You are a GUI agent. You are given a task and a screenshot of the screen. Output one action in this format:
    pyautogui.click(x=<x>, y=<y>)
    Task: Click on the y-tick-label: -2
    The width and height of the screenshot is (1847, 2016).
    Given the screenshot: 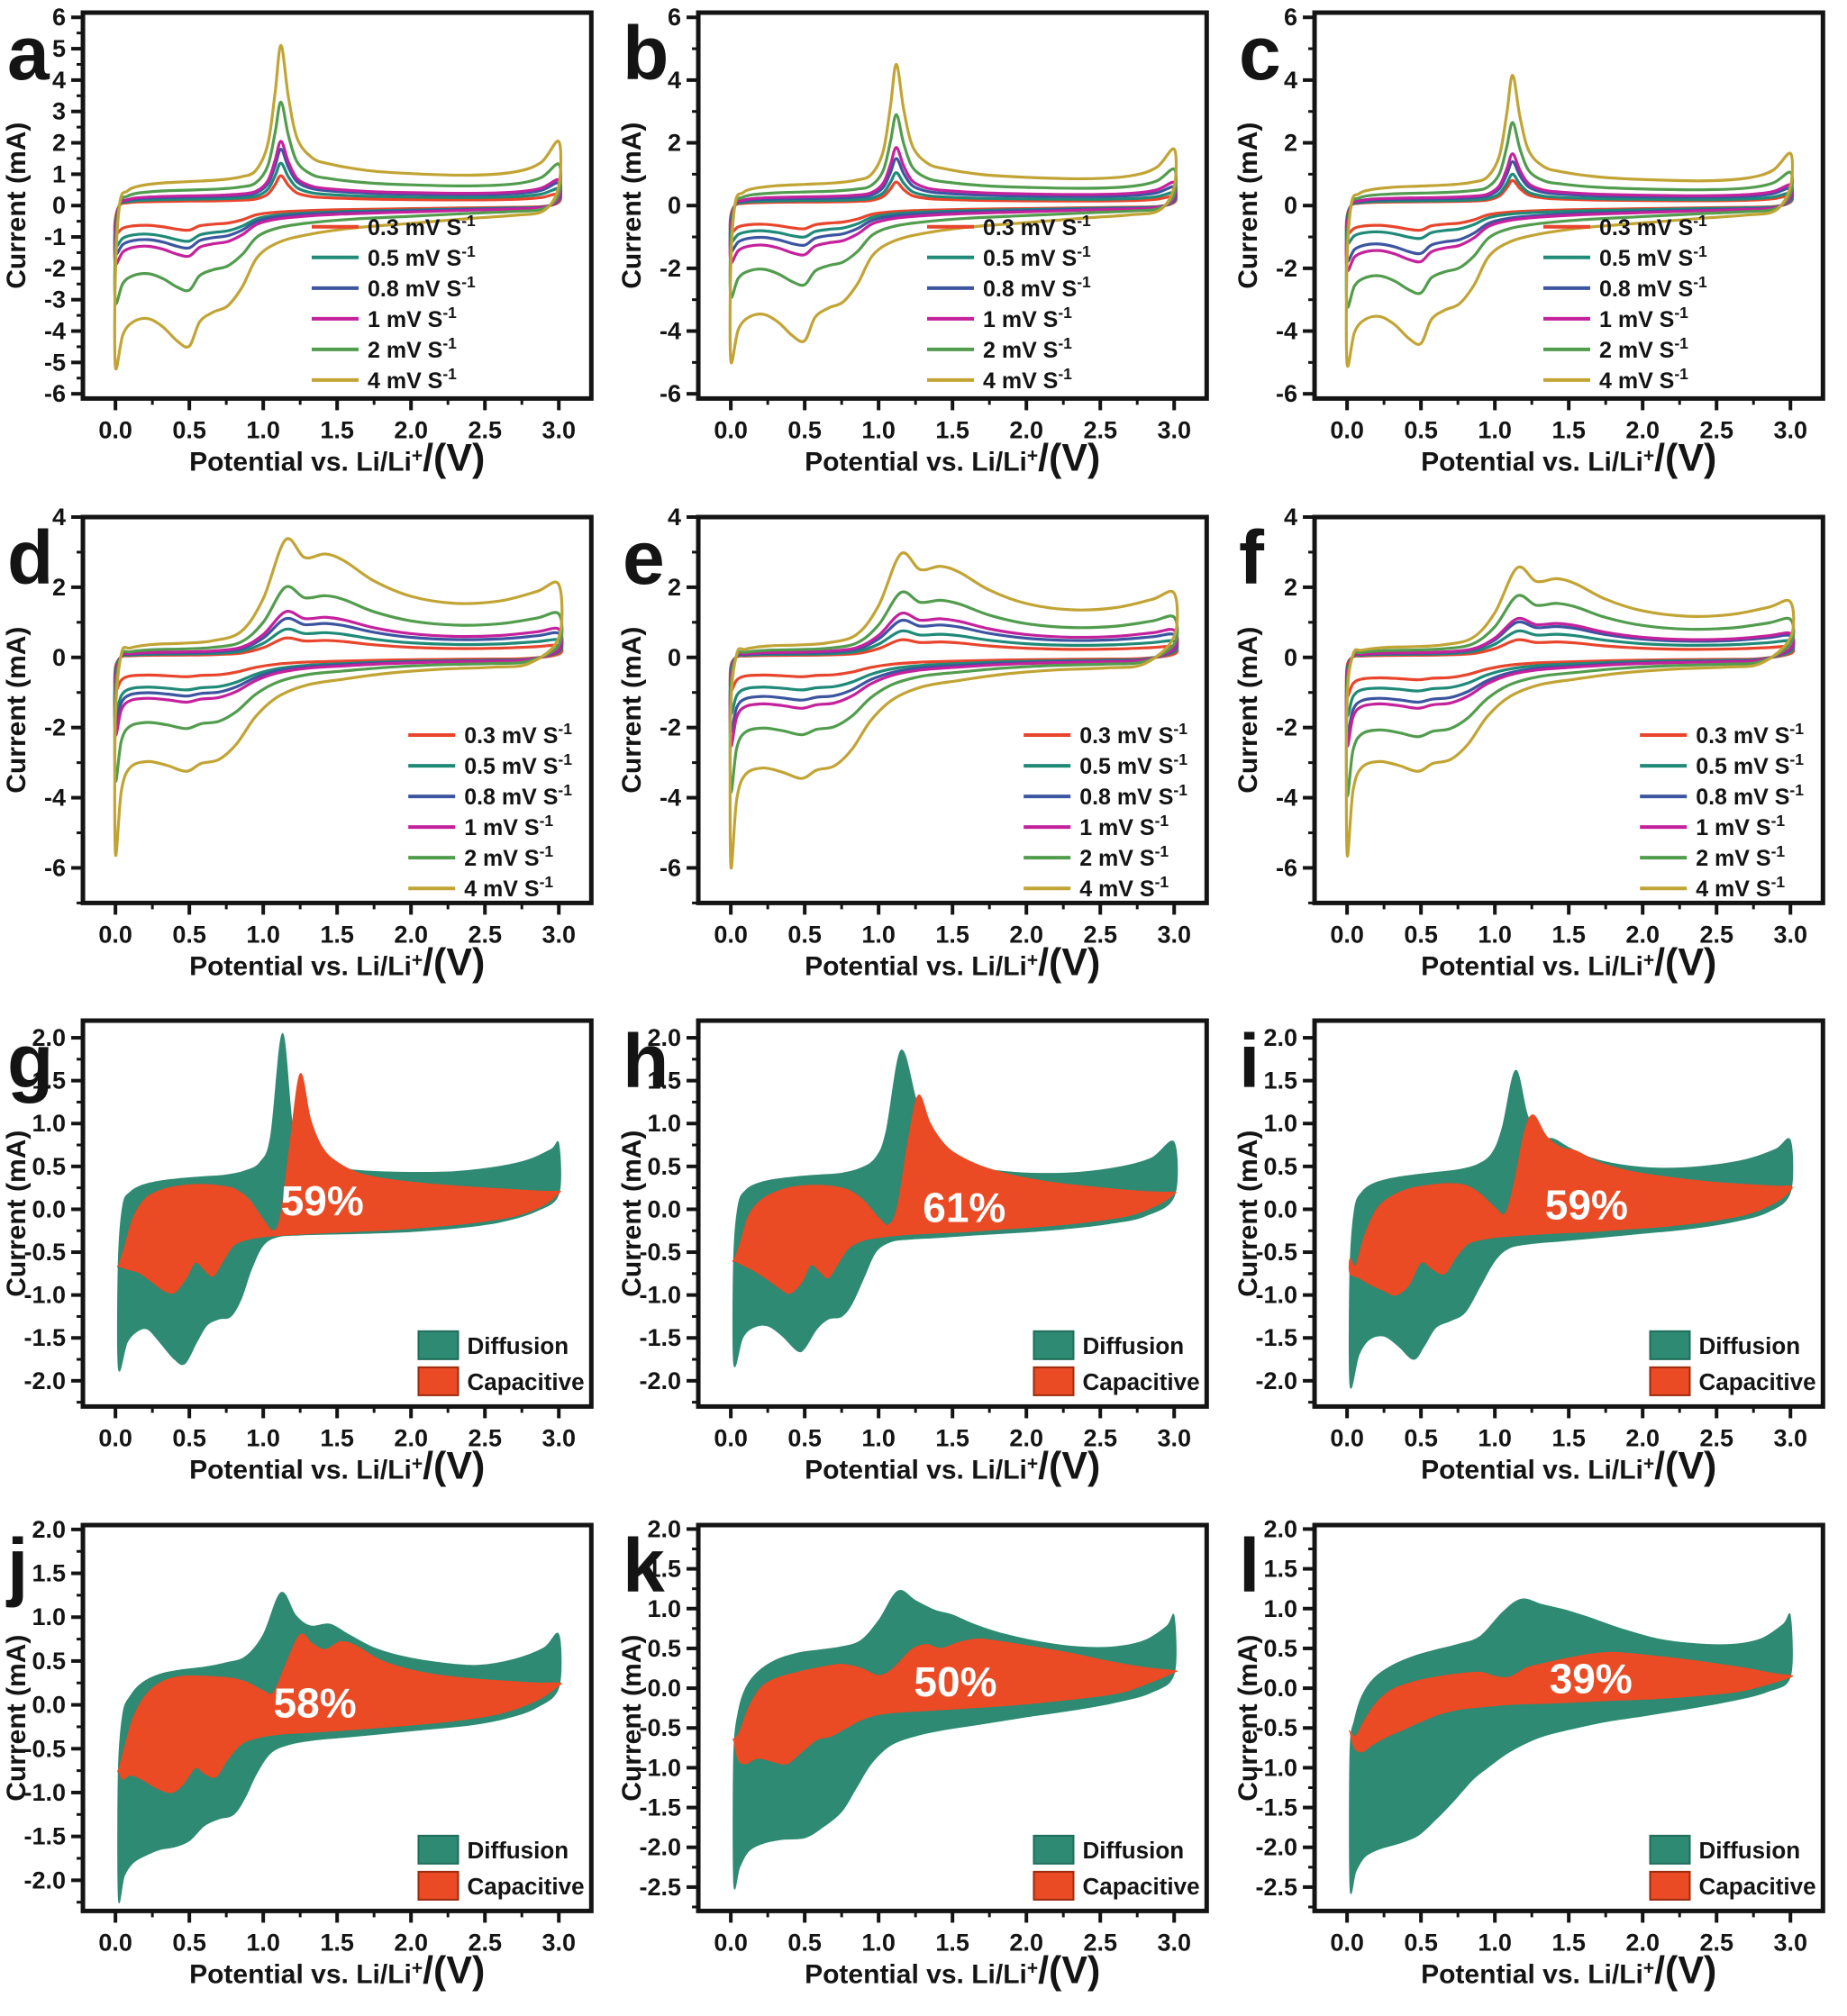 What is the action you would take?
    pyautogui.click(x=1286, y=268)
    